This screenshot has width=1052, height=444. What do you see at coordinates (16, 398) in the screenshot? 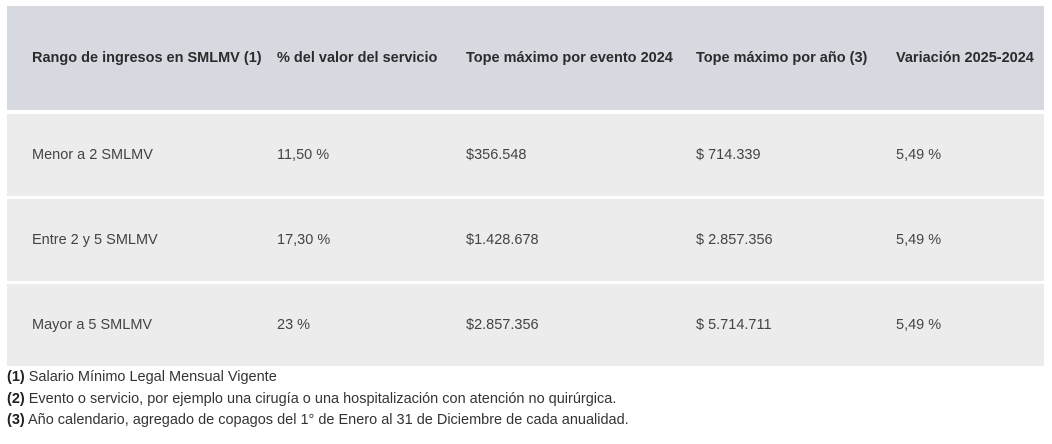
I see `footnote-marker: (2)` at bounding box center [16, 398].